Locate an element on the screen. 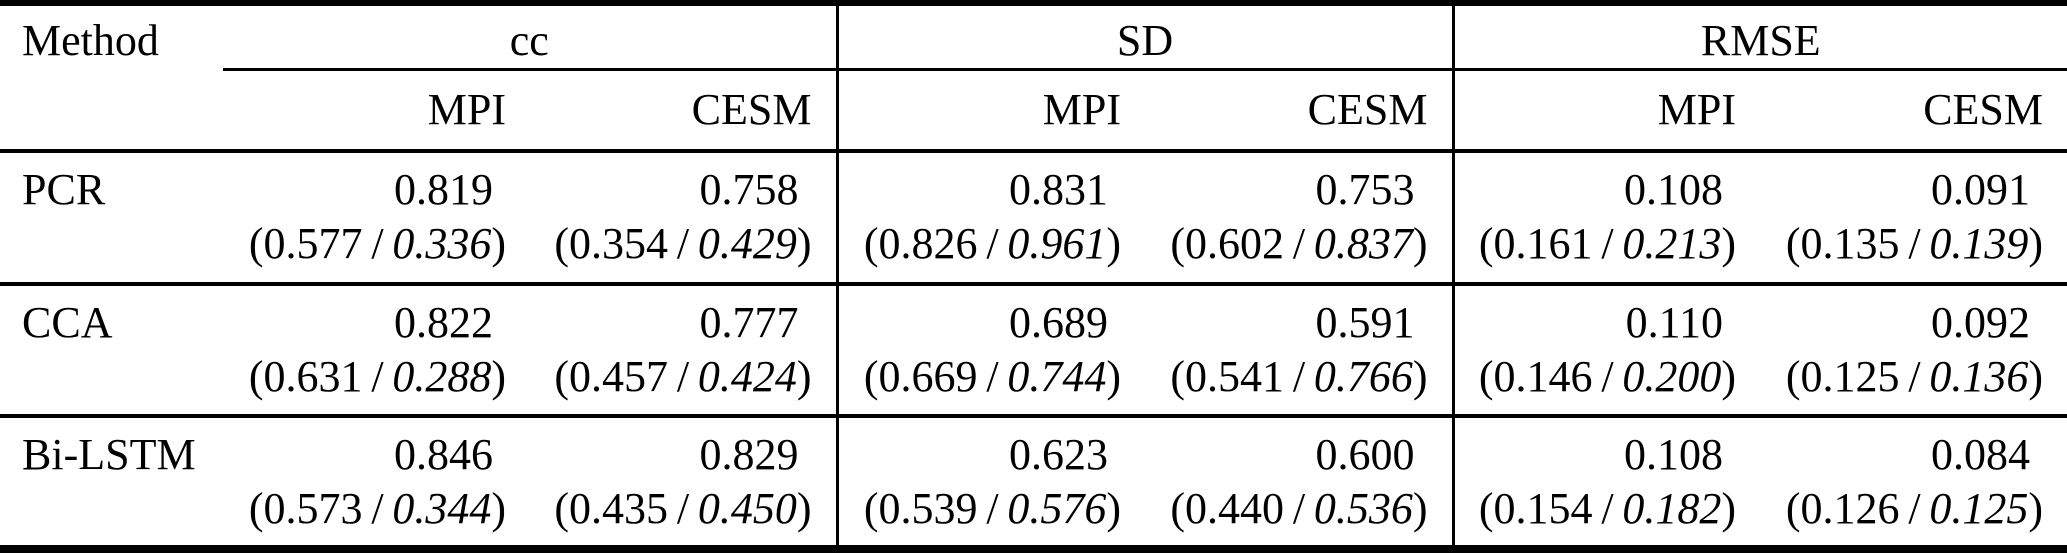  cell-cca-cc-cesm: 0.777 (0.457/0.424) is located at coordinates (683, 351).